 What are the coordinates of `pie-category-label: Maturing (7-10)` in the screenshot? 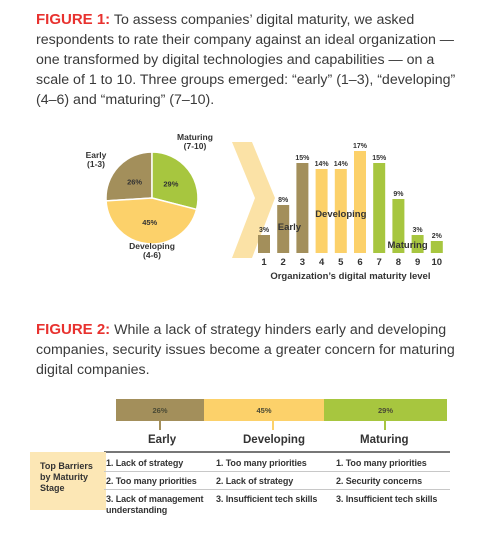 It's located at (195, 141).